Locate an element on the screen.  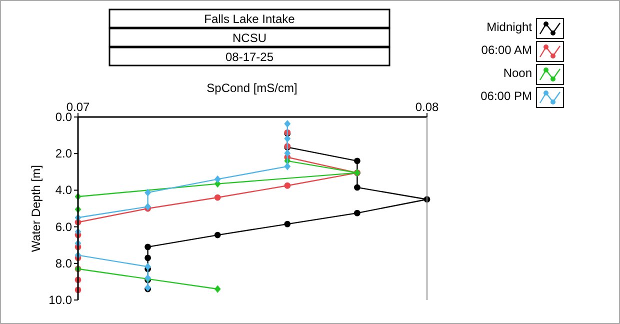
x-tick-label: 0.08 is located at coordinates (427, 107).